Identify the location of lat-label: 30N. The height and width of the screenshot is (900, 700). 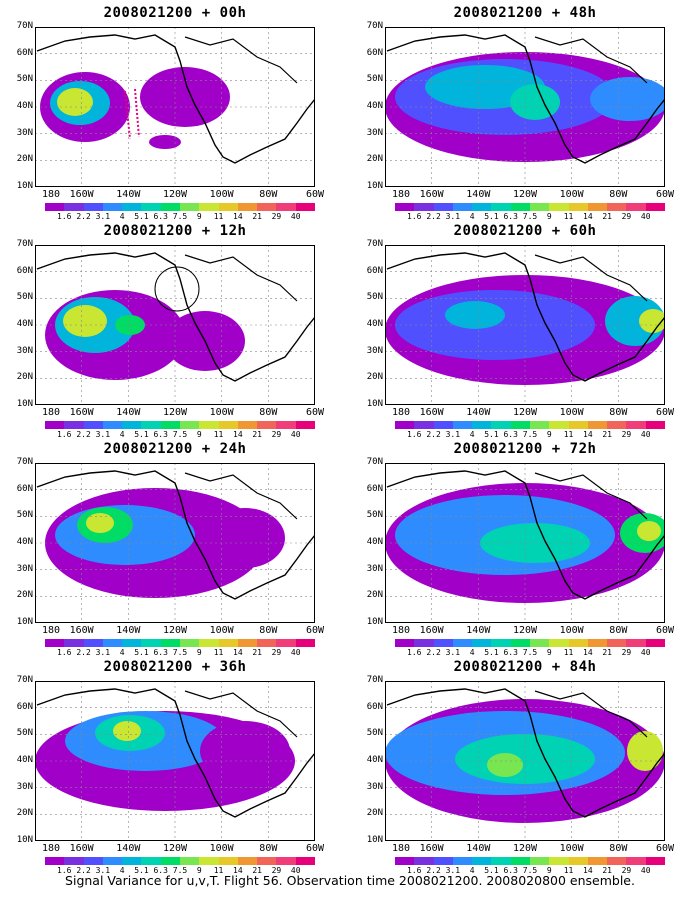
(24, 786).